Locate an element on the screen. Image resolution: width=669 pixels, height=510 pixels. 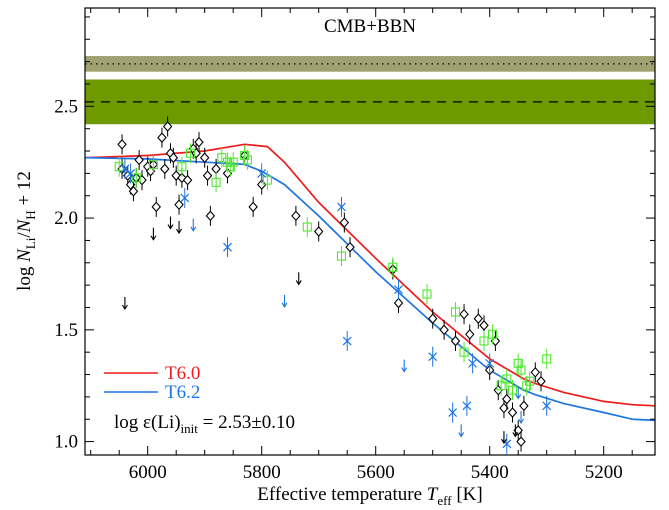
legend: T6.0 T6.2 is located at coordinates (152, 383).